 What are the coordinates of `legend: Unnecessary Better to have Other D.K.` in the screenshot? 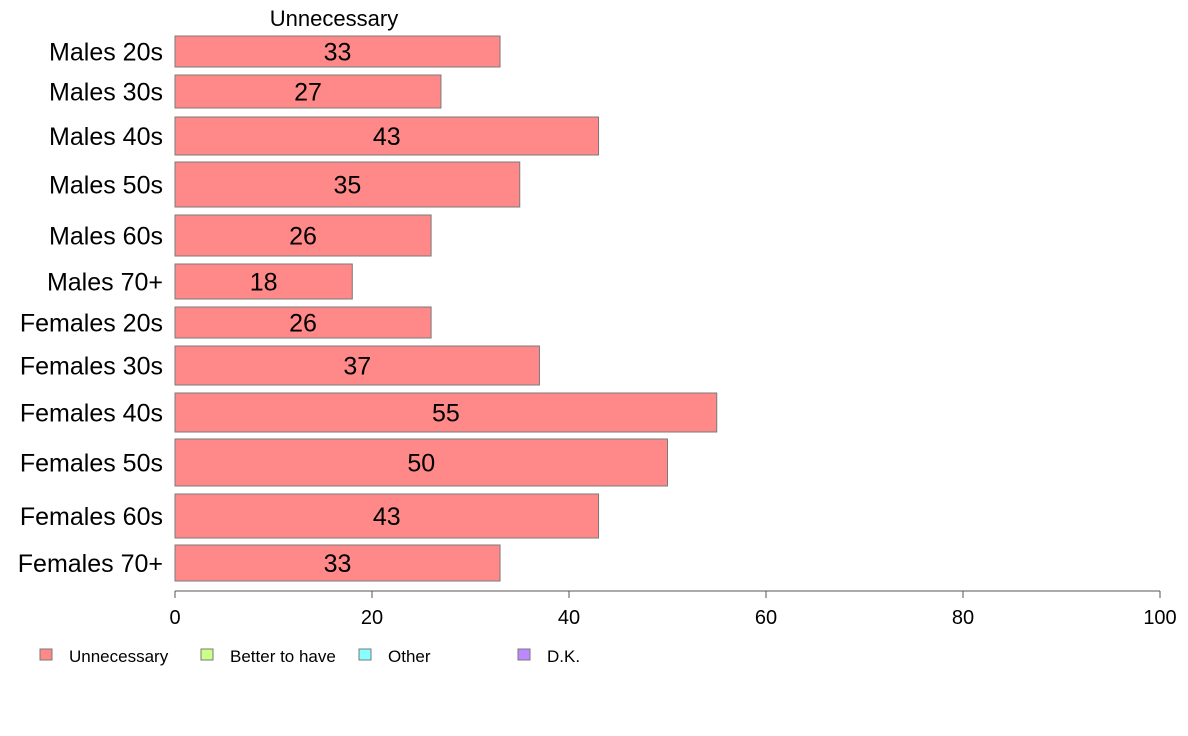 It's located at (309, 656).